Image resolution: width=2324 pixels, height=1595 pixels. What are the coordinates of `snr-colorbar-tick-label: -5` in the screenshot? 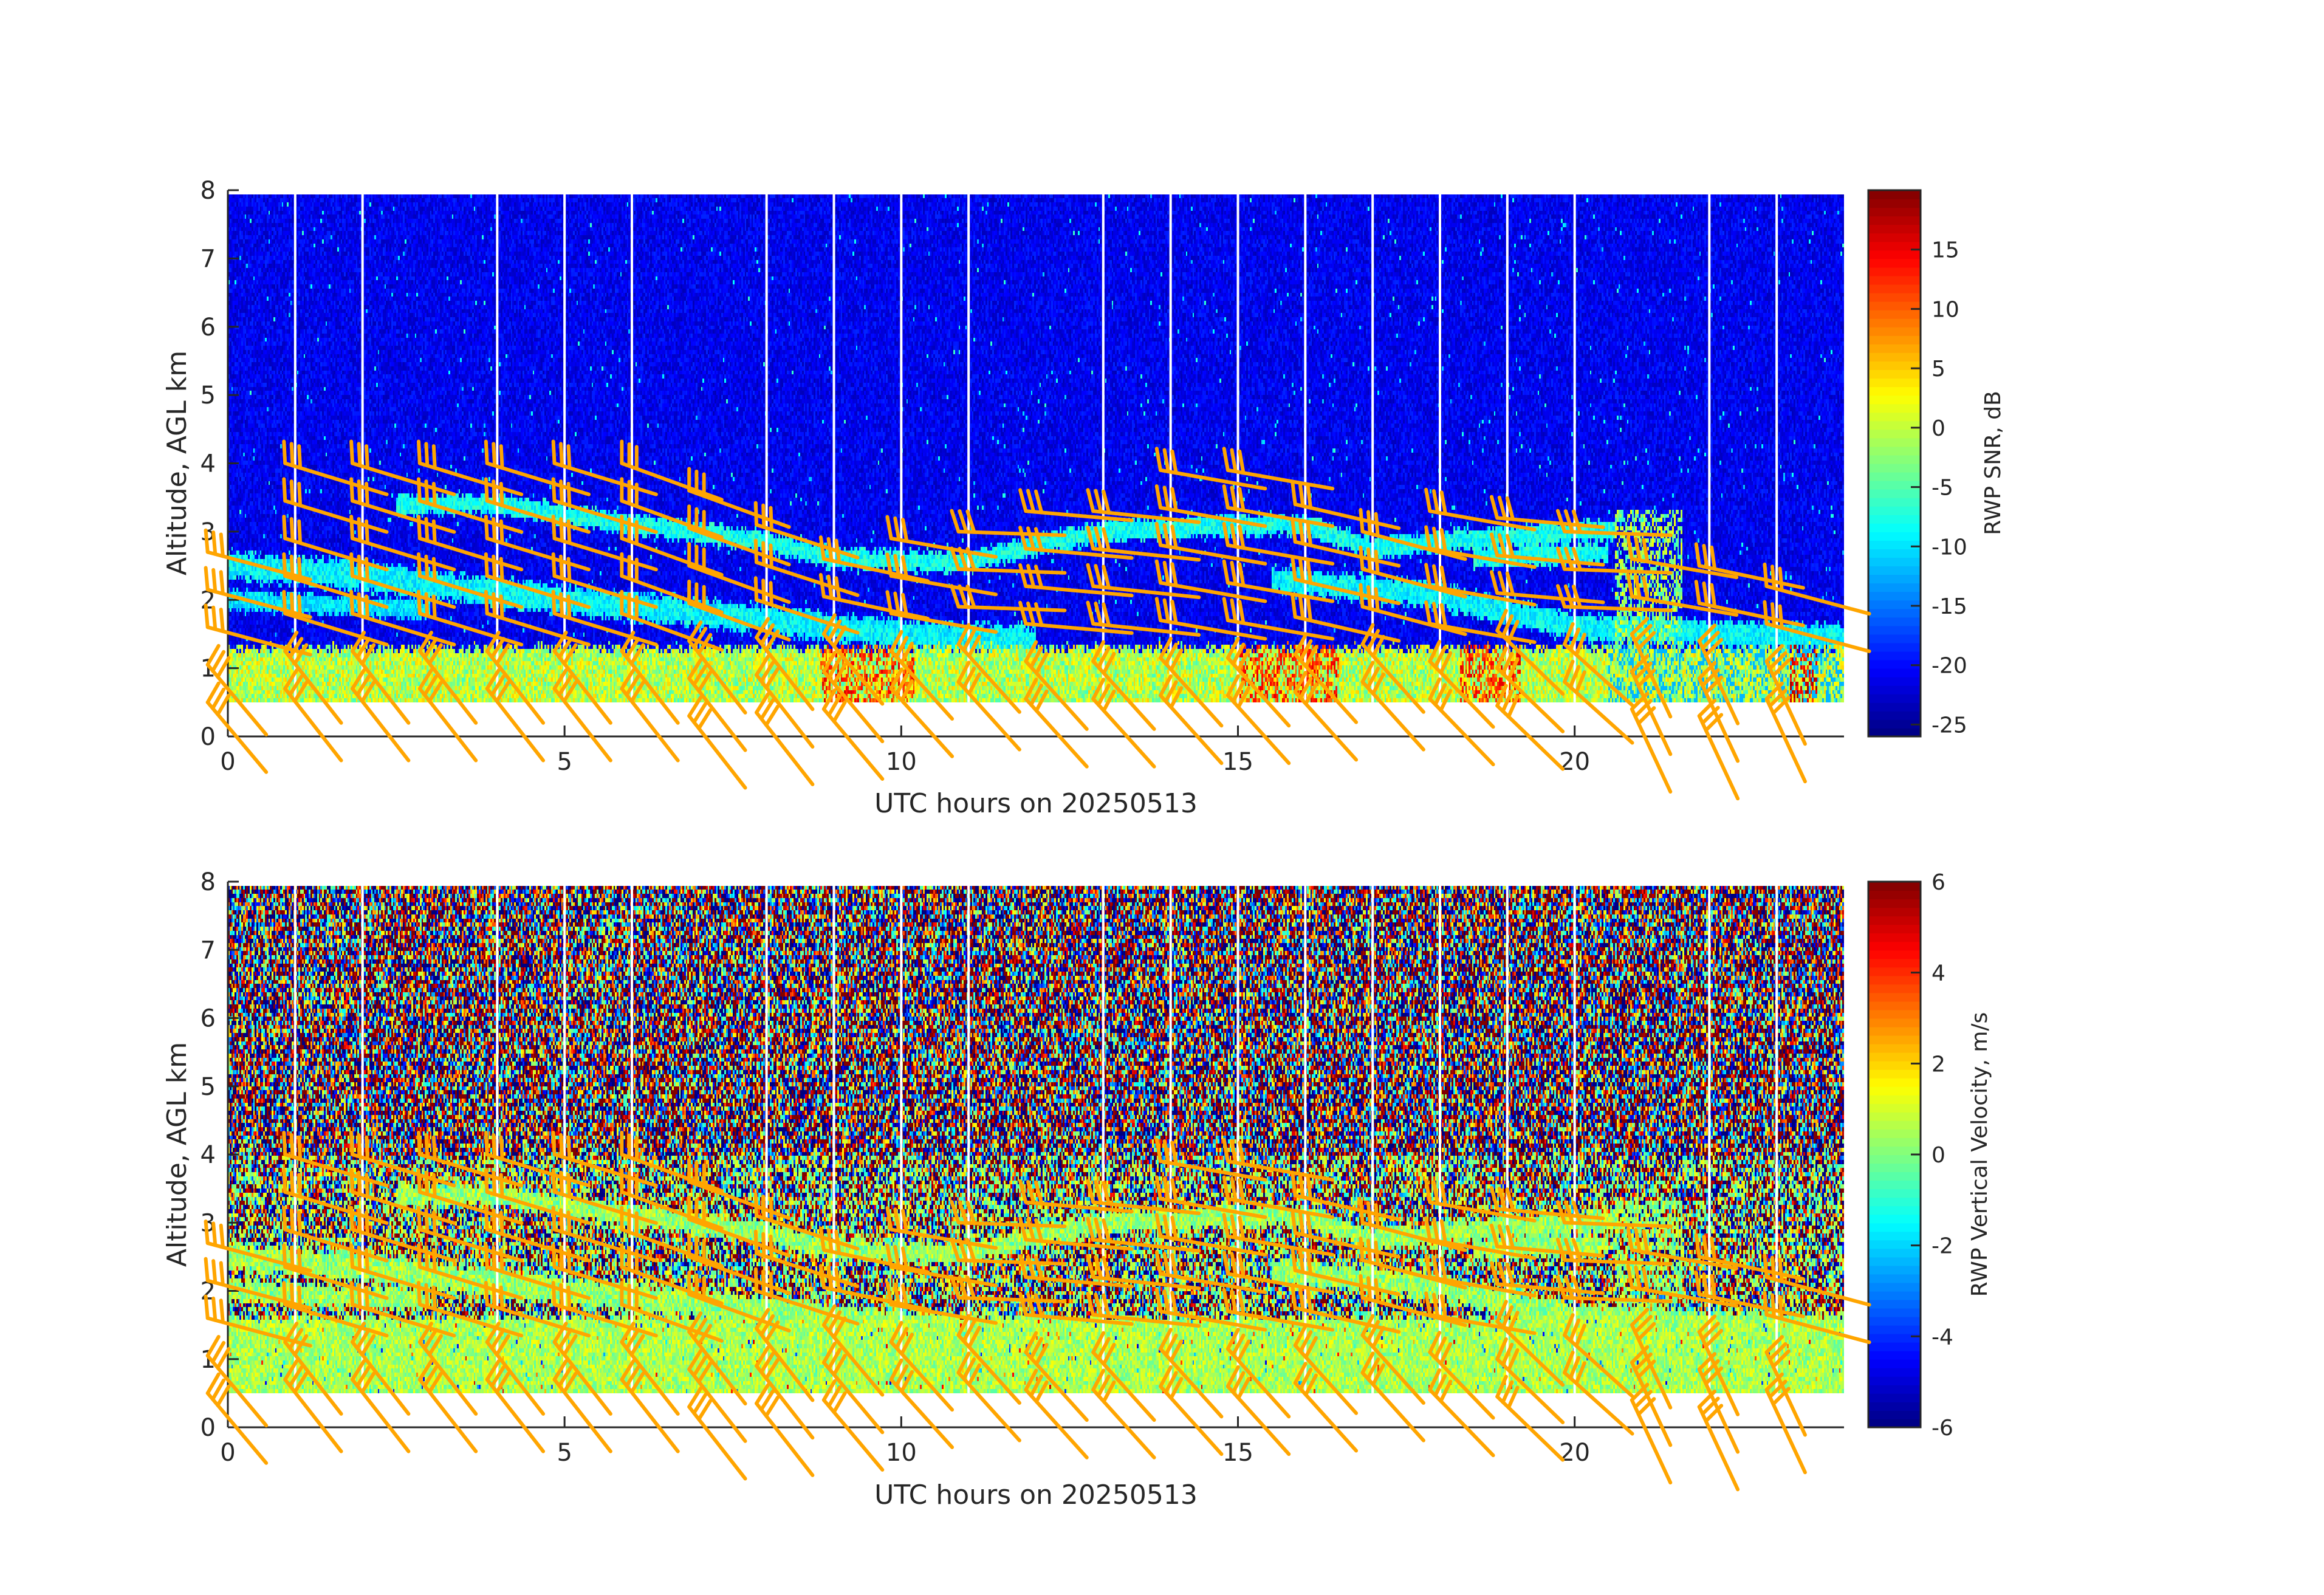 It's located at (1943, 488).